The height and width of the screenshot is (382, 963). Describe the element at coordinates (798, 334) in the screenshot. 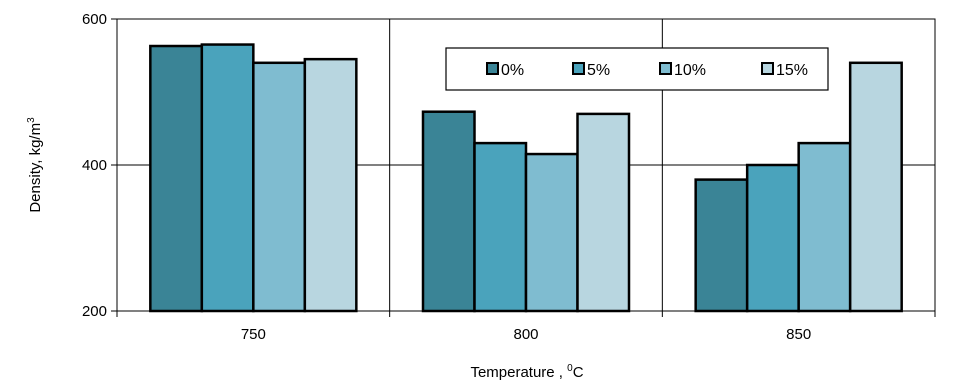

I see `x-tick-label: 850` at that location.